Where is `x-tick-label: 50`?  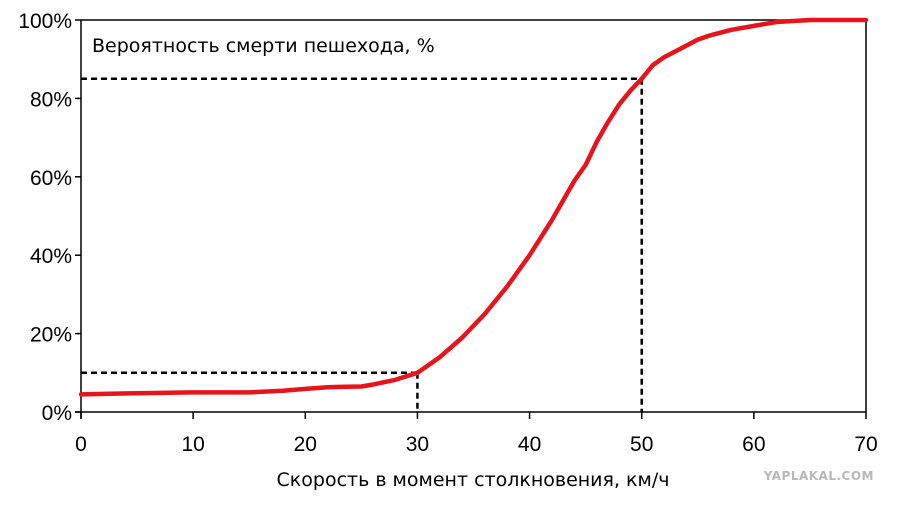 x-tick-label: 50 is located at coordinates (641, 444).